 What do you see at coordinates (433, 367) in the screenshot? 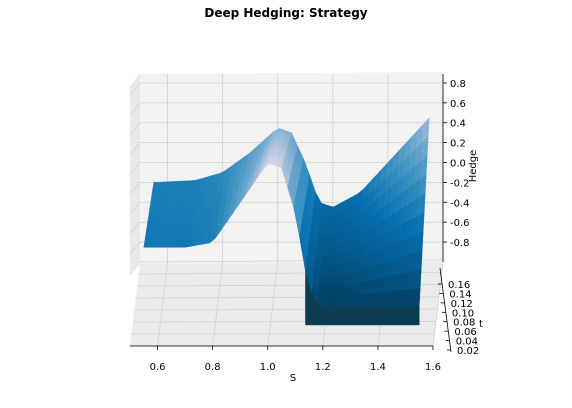
I see `x-tick-label: 1.6` at bounding box center [433, 367].